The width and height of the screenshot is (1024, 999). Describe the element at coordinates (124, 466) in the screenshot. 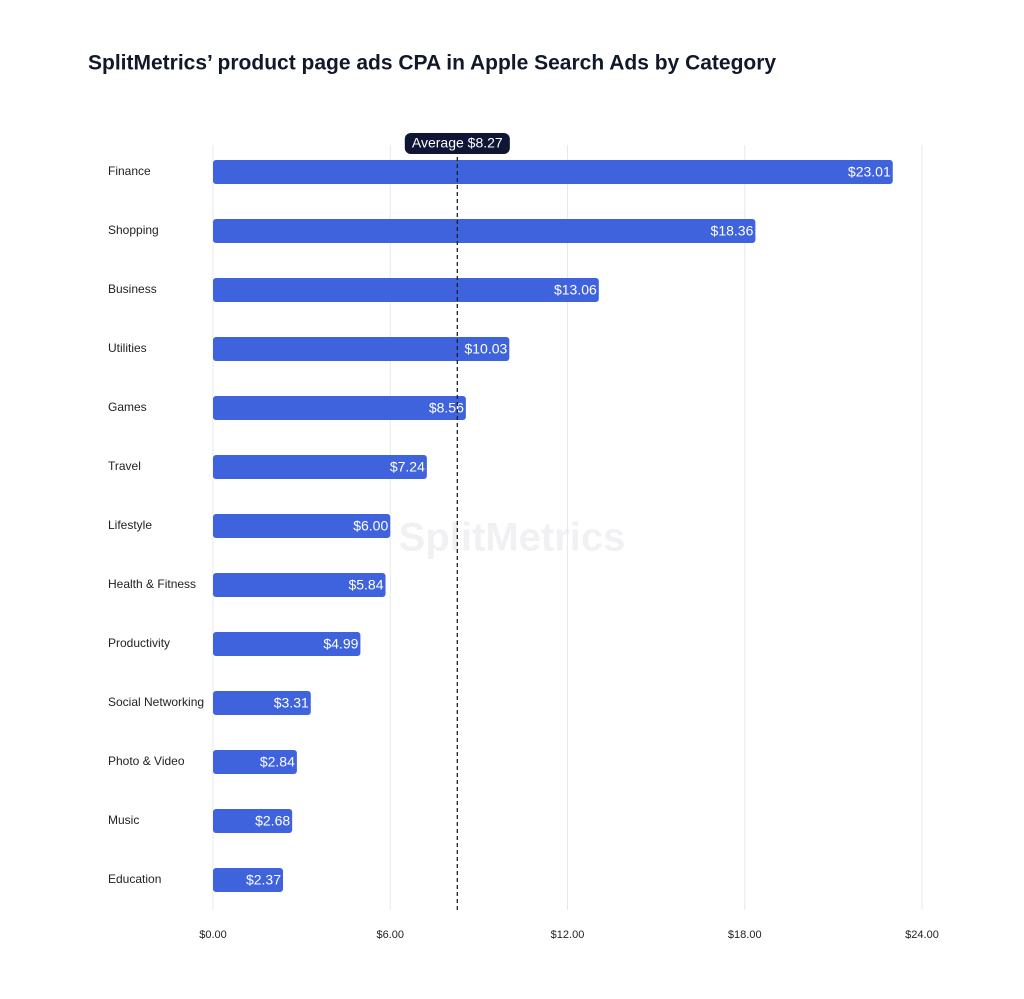

I see `y-tick-label: Travel` at that location.